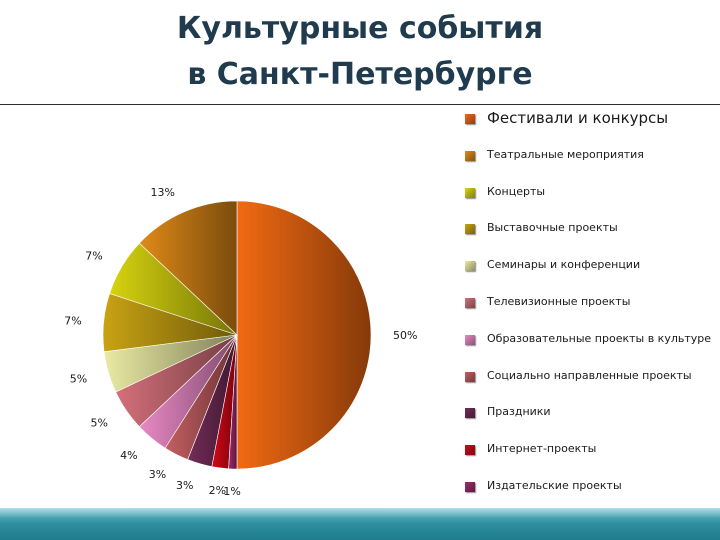  Describe the element at coordinates (578, 118) in the screenshot. I see `legend-label: Фестивали и конкурсы` at that location.